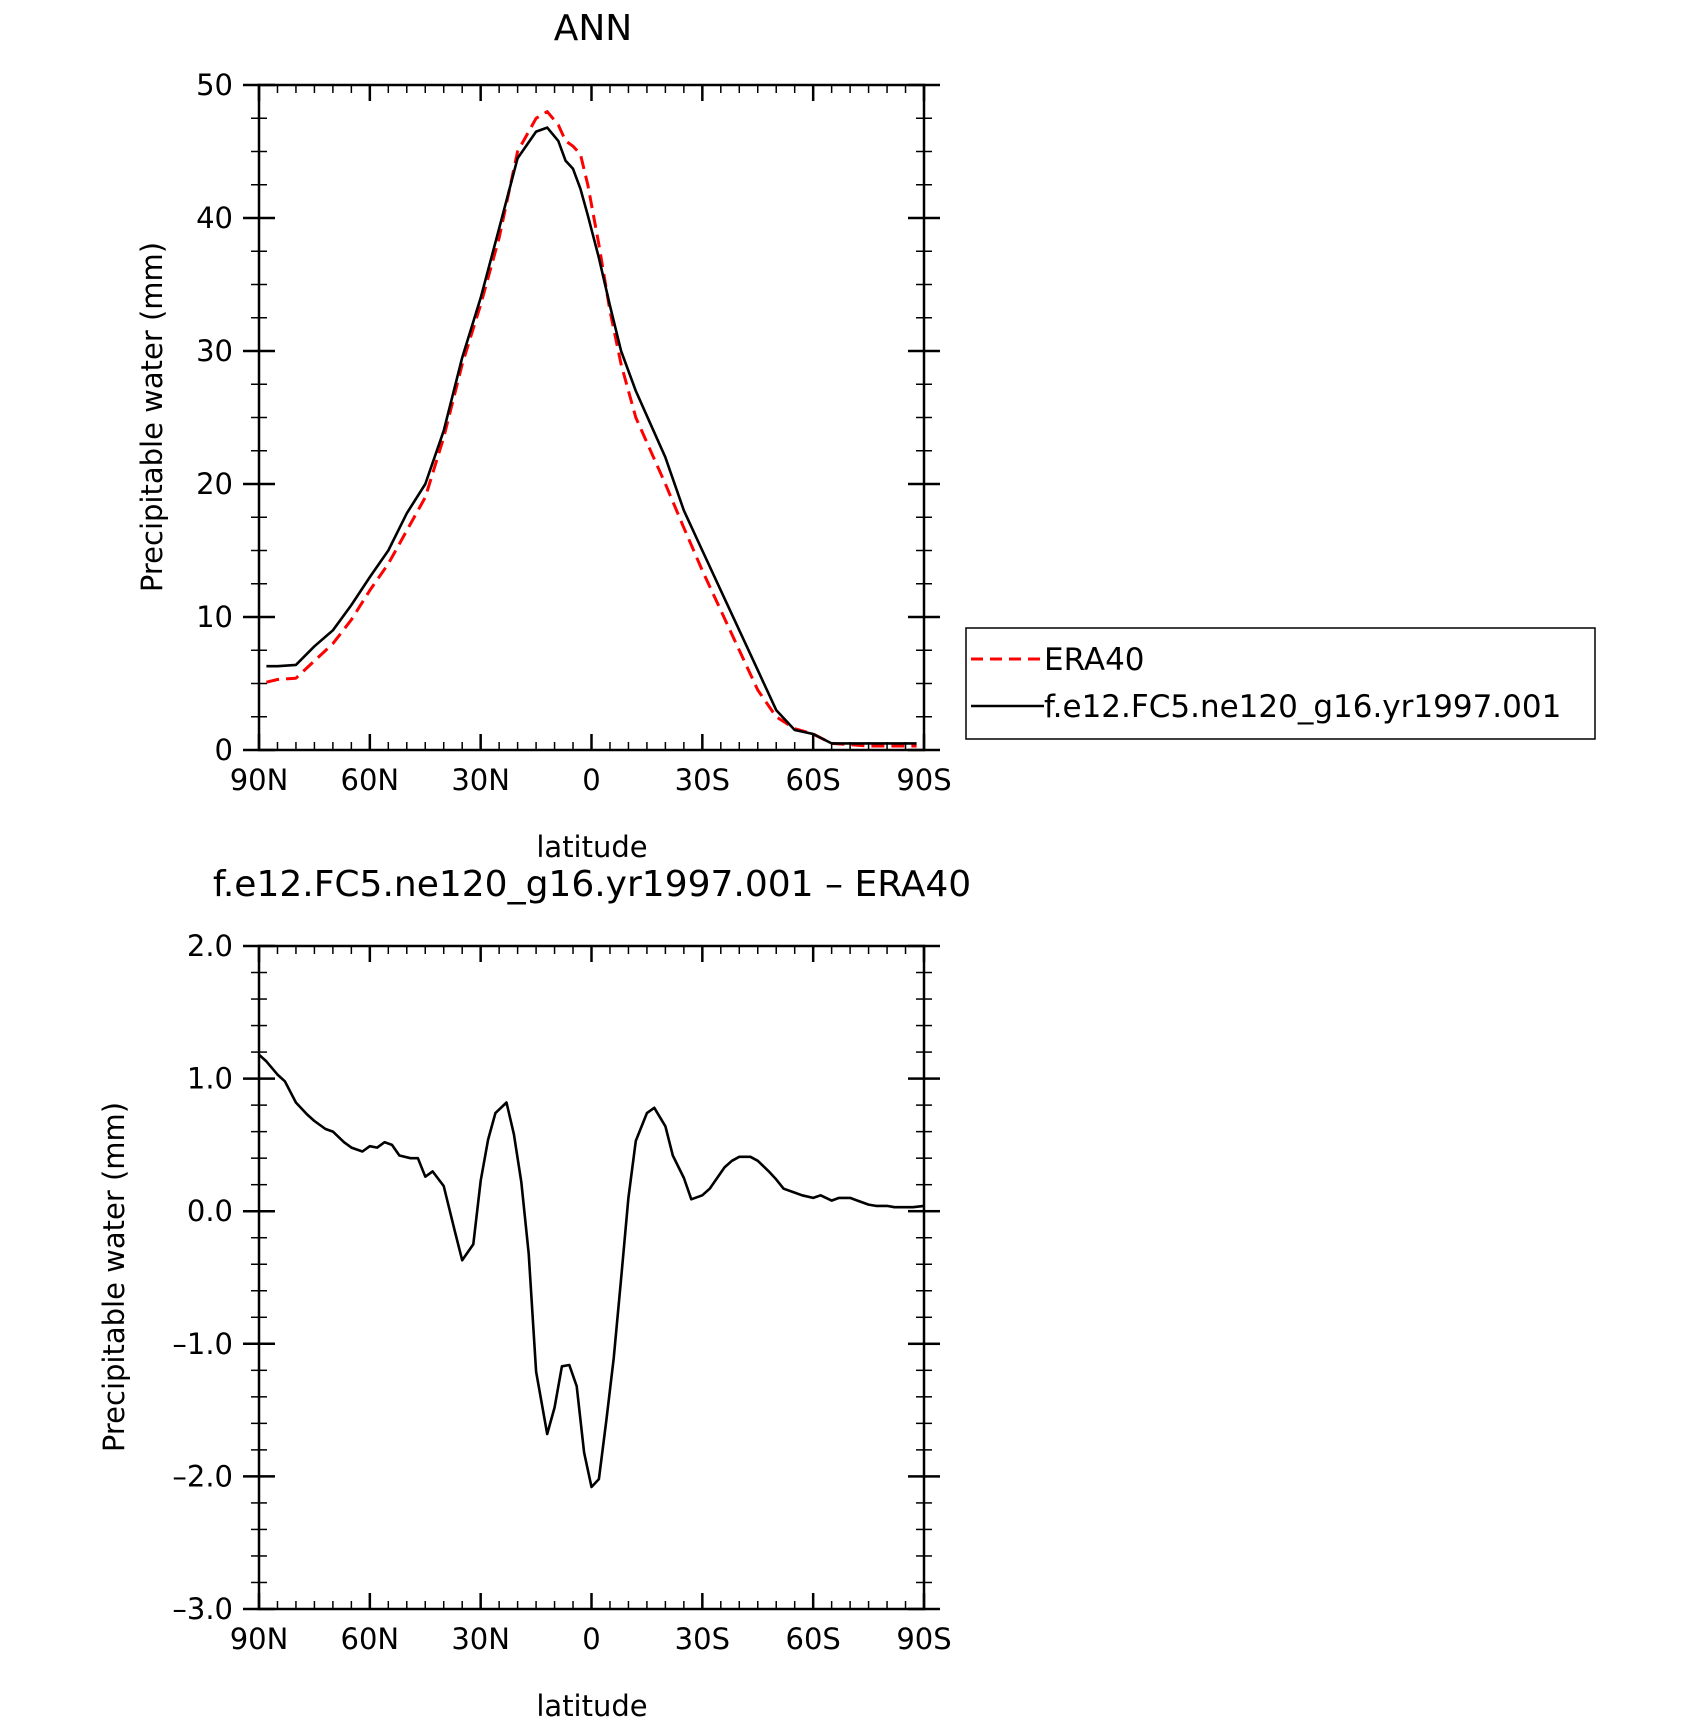 This screenshot has height=1730, width=1705. Describe the element at coordinates (370, 780) in the screenshot. I see `top-x-tick-label: 60N` at that location.